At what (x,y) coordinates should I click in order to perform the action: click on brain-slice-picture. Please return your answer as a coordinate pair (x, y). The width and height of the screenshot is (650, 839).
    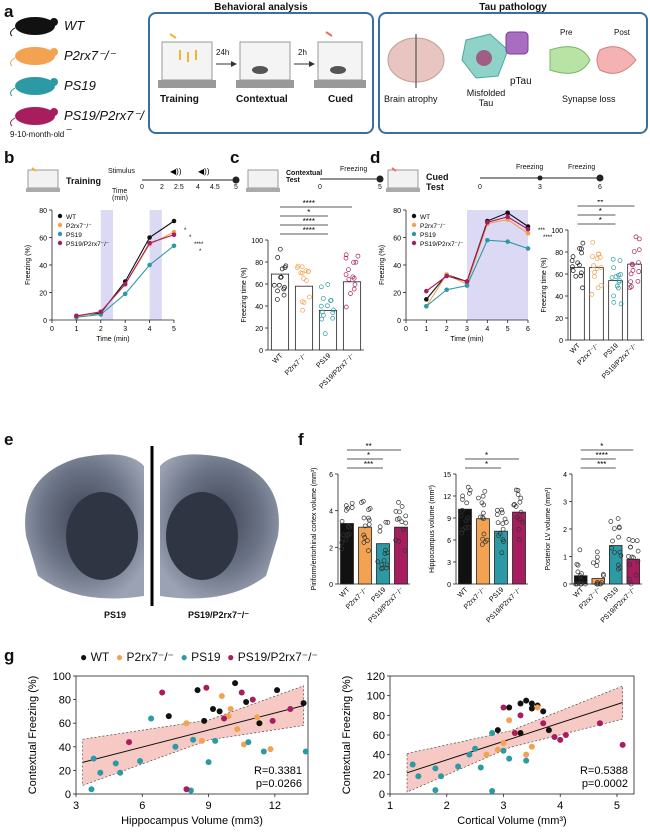
    Looking at the image, I should click on (152, 526).